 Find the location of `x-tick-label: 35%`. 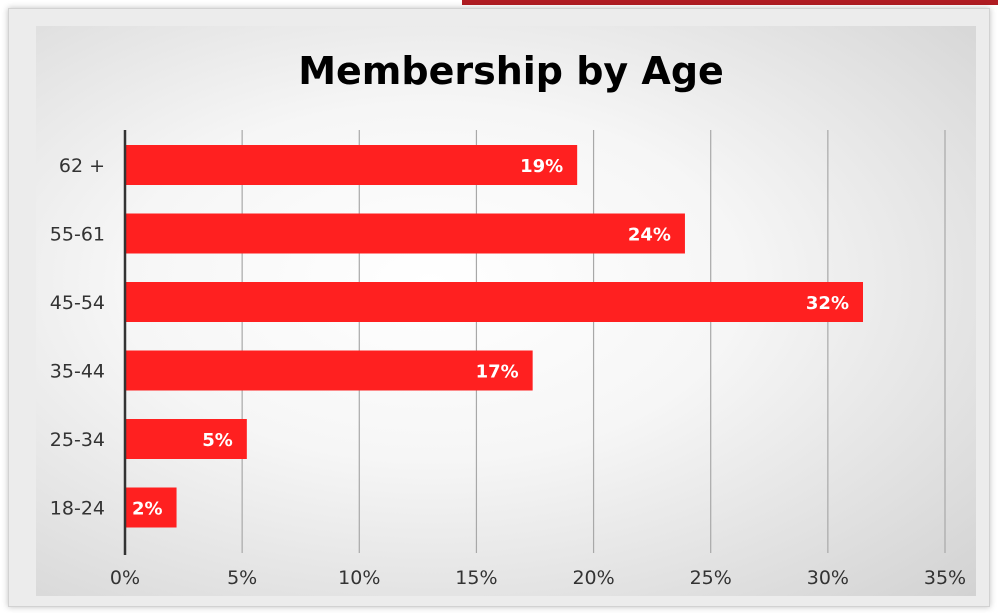

x-tick-label: 35% is located at coordinates (945, 578).